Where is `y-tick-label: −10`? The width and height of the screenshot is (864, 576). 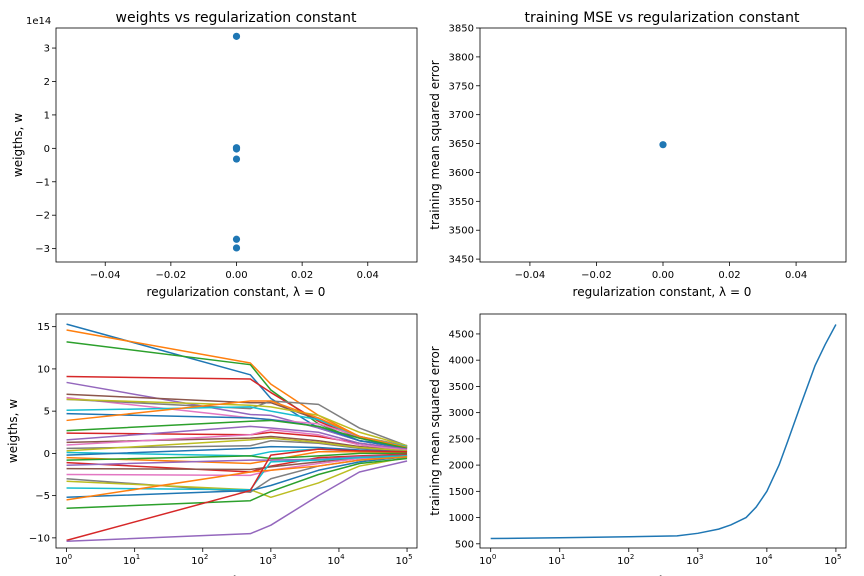 y-tick-label: −10 is located at coordinates (39, 538).